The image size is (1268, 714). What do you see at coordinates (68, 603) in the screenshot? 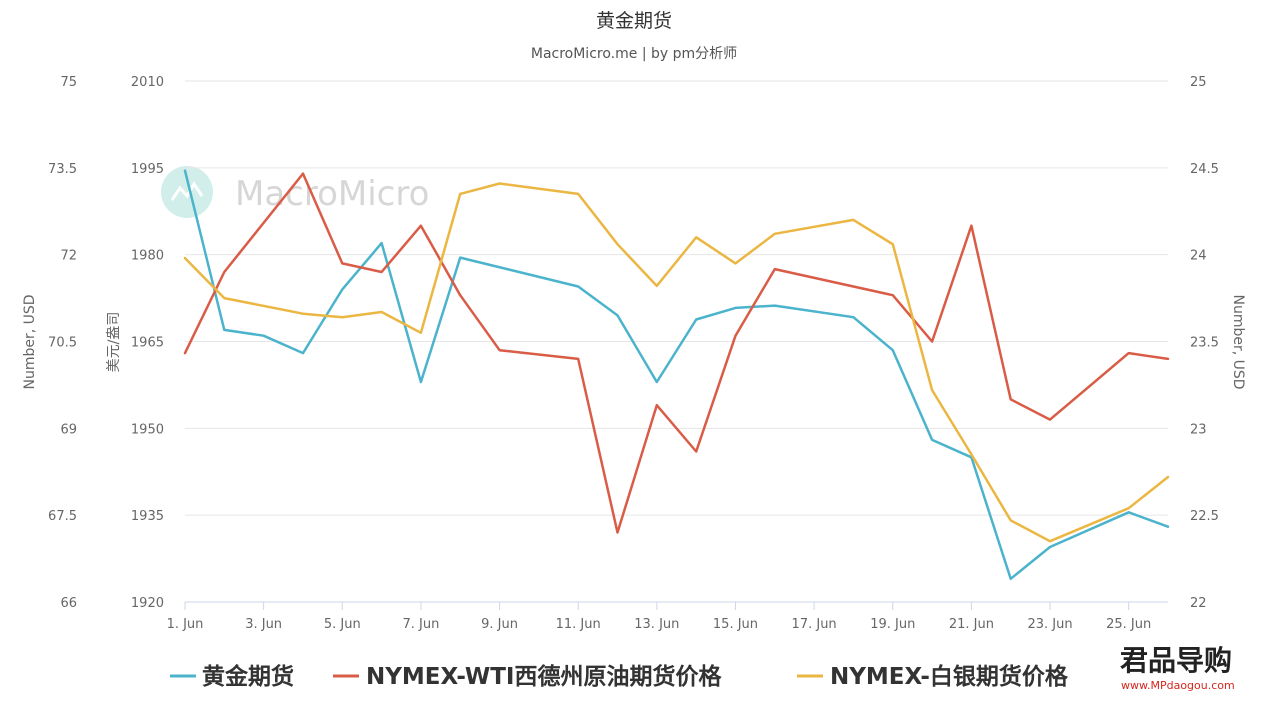
I see `y-tick-wti: 66` at bounding box center [68, 603].